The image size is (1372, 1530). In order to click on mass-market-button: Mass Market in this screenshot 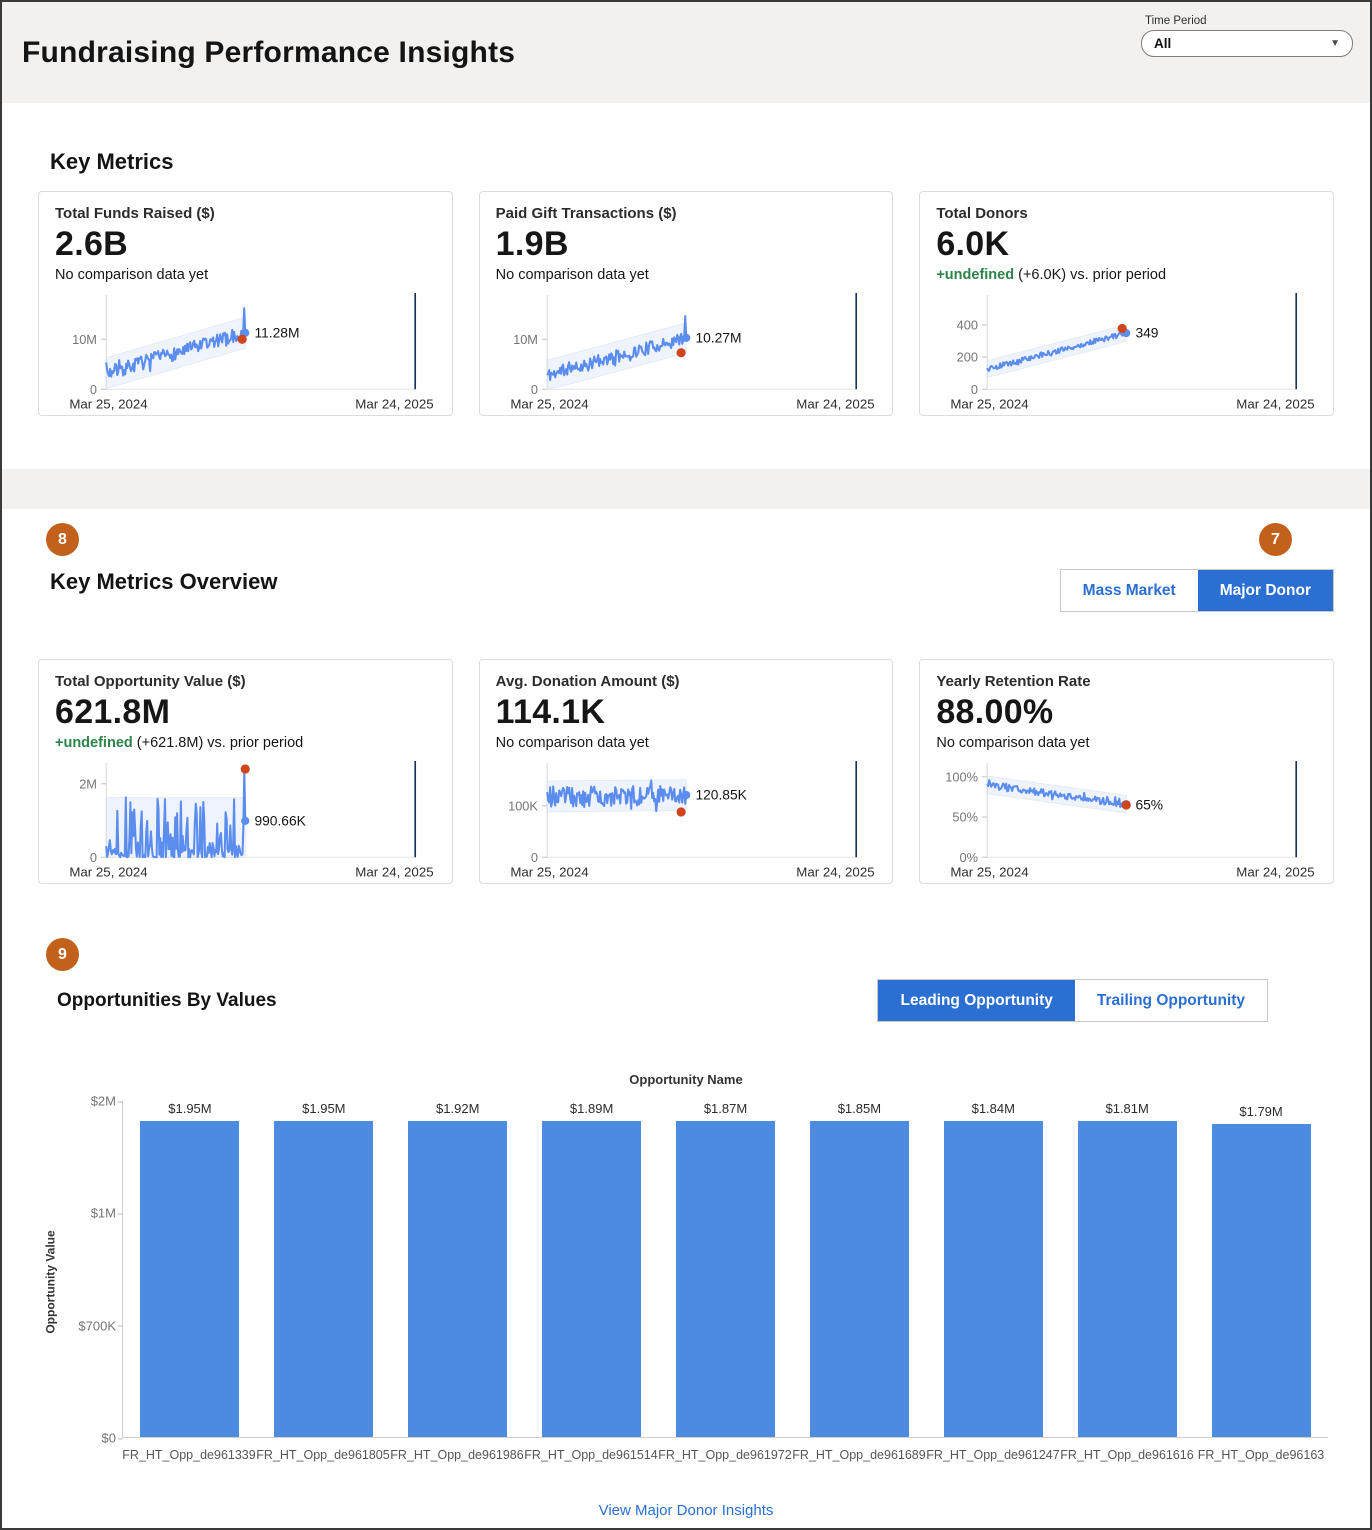, I will do `click(1129, 590)`.